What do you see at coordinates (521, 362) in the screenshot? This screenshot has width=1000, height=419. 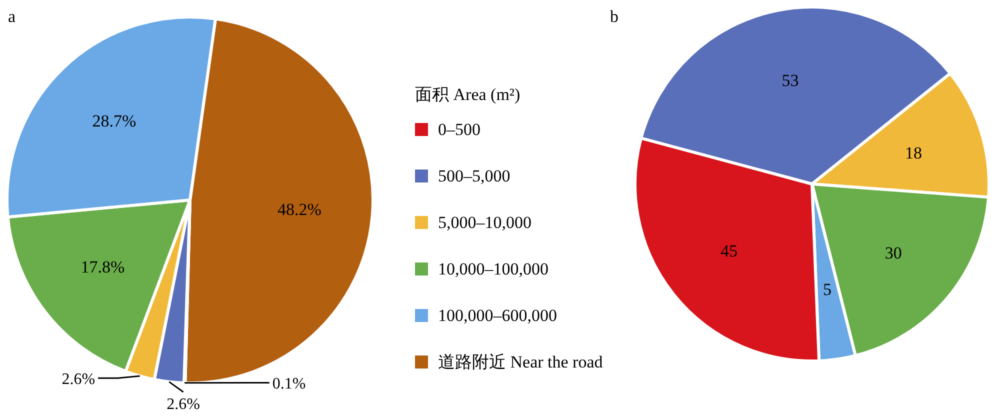 I see `legend-label: 道路附近 Near the road` at bounding box center [521, 362].